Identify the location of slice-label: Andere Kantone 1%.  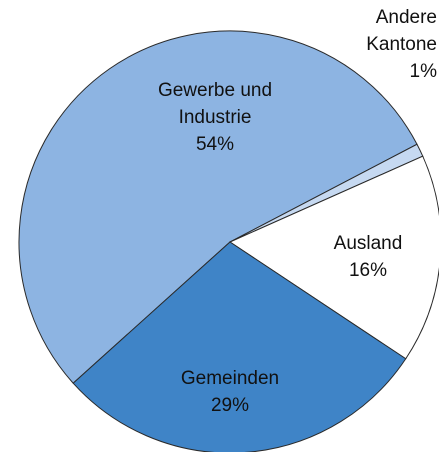
(388, 44).